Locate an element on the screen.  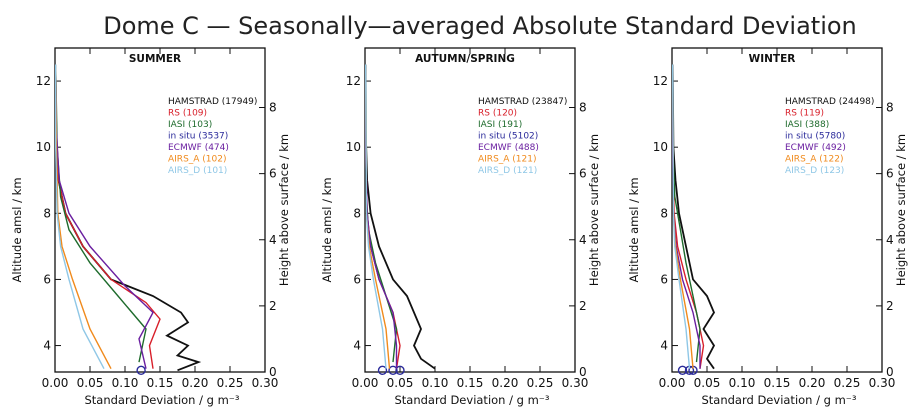
series-line-hamstrad is located at coordinates (693, 217).